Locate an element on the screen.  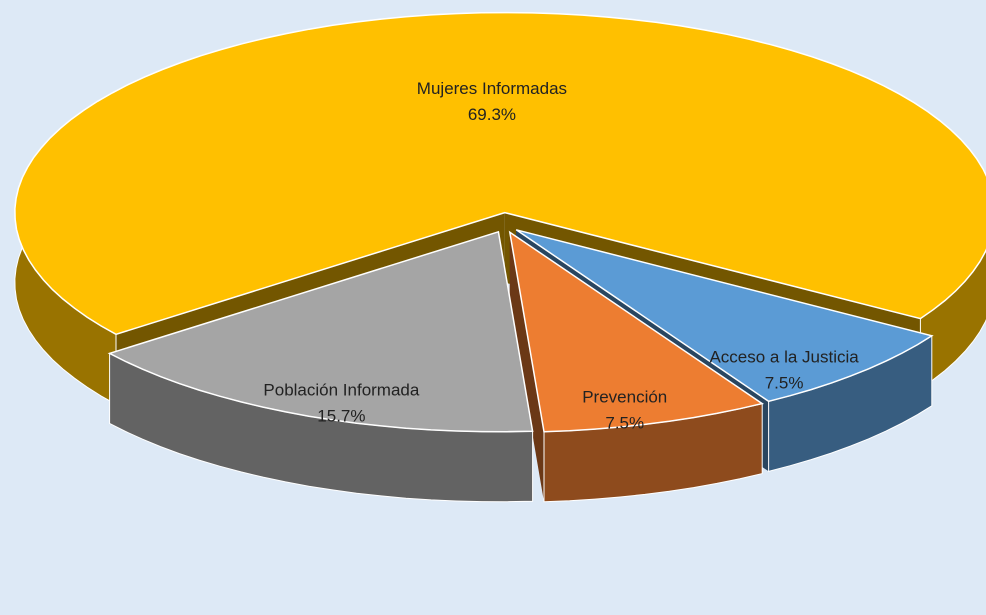
slice-label: Prevención is located at coordinates (624, 396).